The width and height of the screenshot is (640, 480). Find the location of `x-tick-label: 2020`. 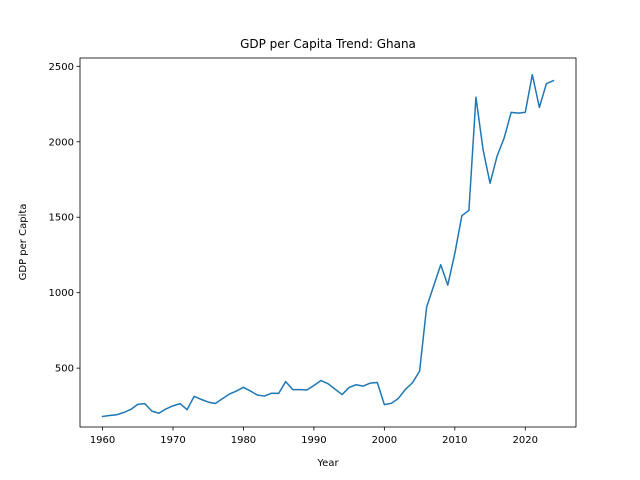

x-tick-label: 2020 is located at coordinates (525, 440).